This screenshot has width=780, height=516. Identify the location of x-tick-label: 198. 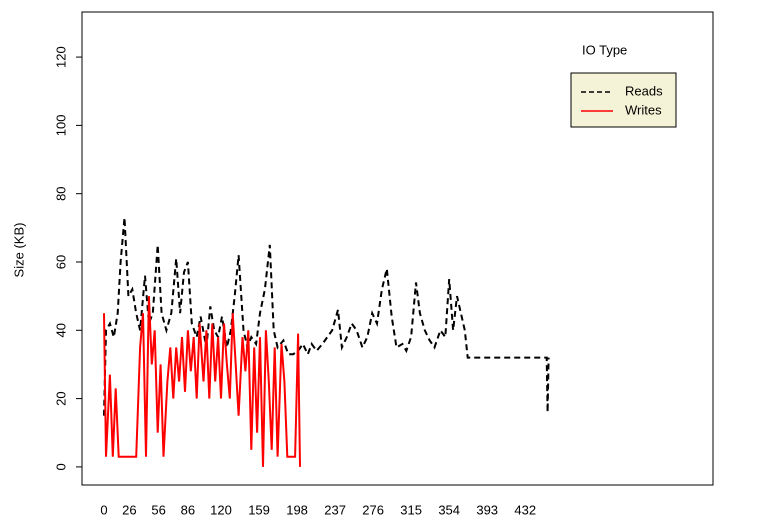
(297, 509).